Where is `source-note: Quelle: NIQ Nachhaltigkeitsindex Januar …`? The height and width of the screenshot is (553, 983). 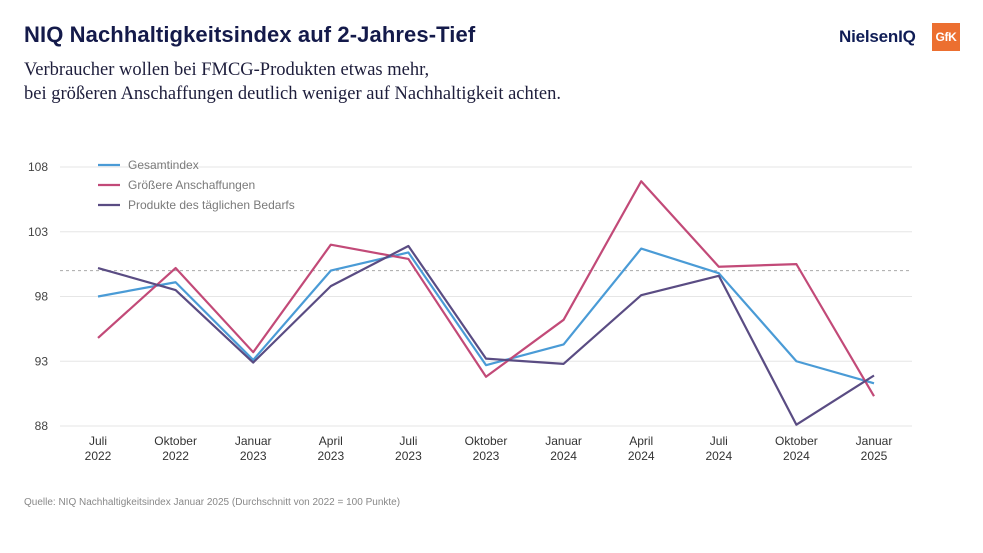 source-note: Quelle: NIQ Nachhaltigkeitsindex Januar … is located at coordinates (212, 502).